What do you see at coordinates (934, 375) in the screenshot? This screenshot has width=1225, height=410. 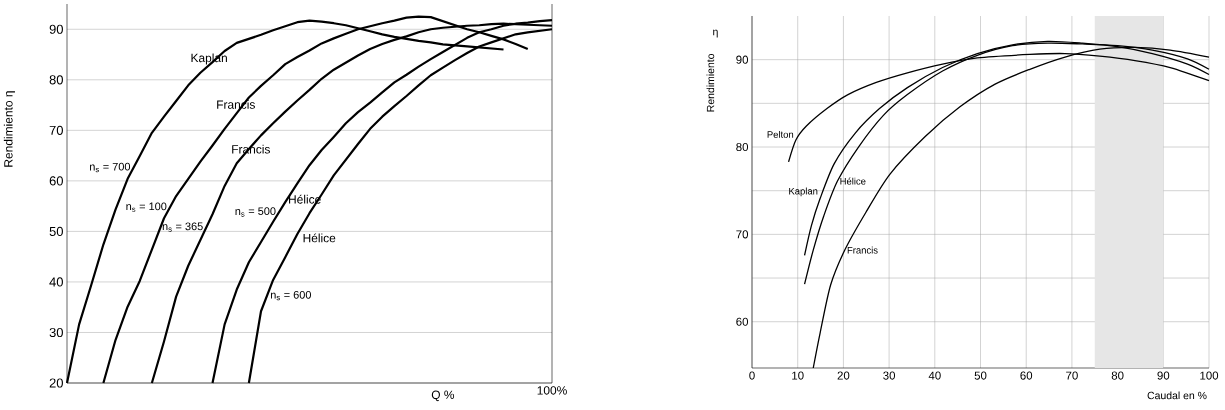 I see `x-tick-label: 40` at bounding box center [934, 375].